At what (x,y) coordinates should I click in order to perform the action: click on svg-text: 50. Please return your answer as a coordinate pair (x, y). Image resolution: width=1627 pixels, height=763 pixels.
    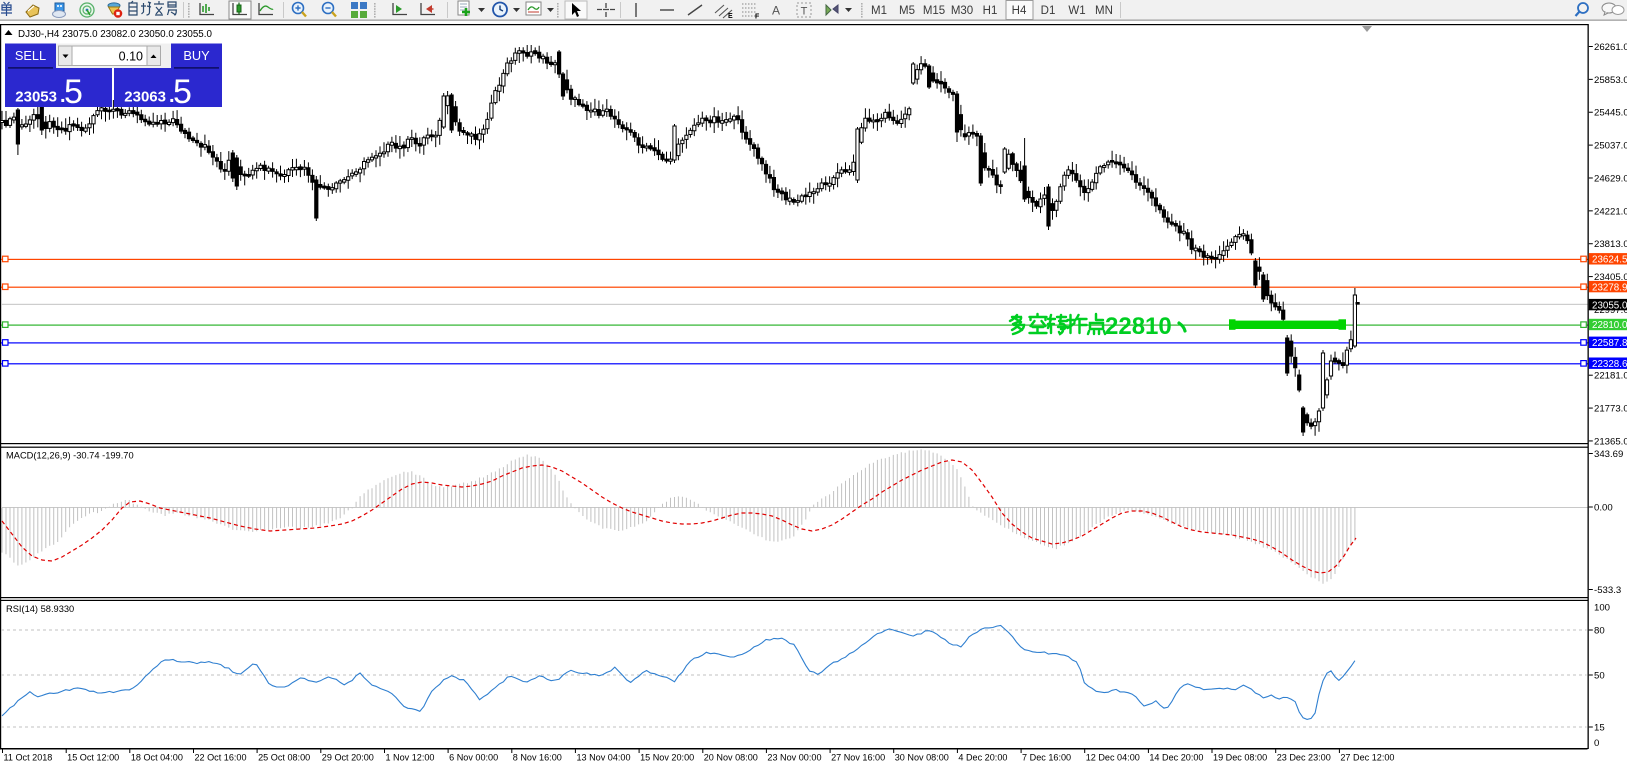
    Looking at the image, I should click on (1599, 676).